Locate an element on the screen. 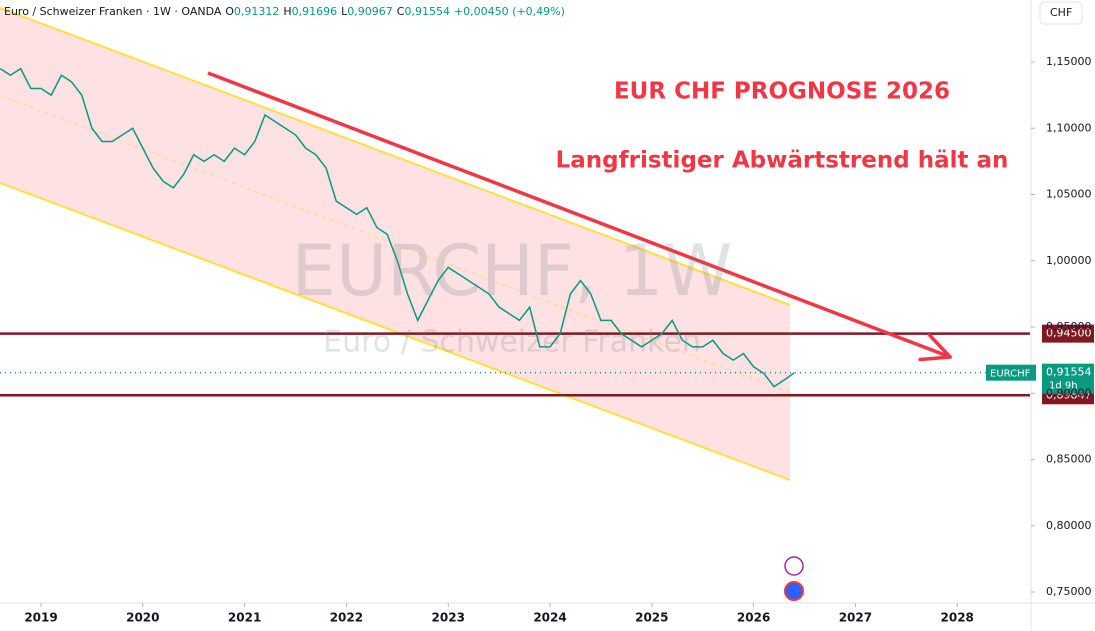 The image size is (1095, 631). y-tick-label: 1,15000 is located at coordinates (1069, 61).